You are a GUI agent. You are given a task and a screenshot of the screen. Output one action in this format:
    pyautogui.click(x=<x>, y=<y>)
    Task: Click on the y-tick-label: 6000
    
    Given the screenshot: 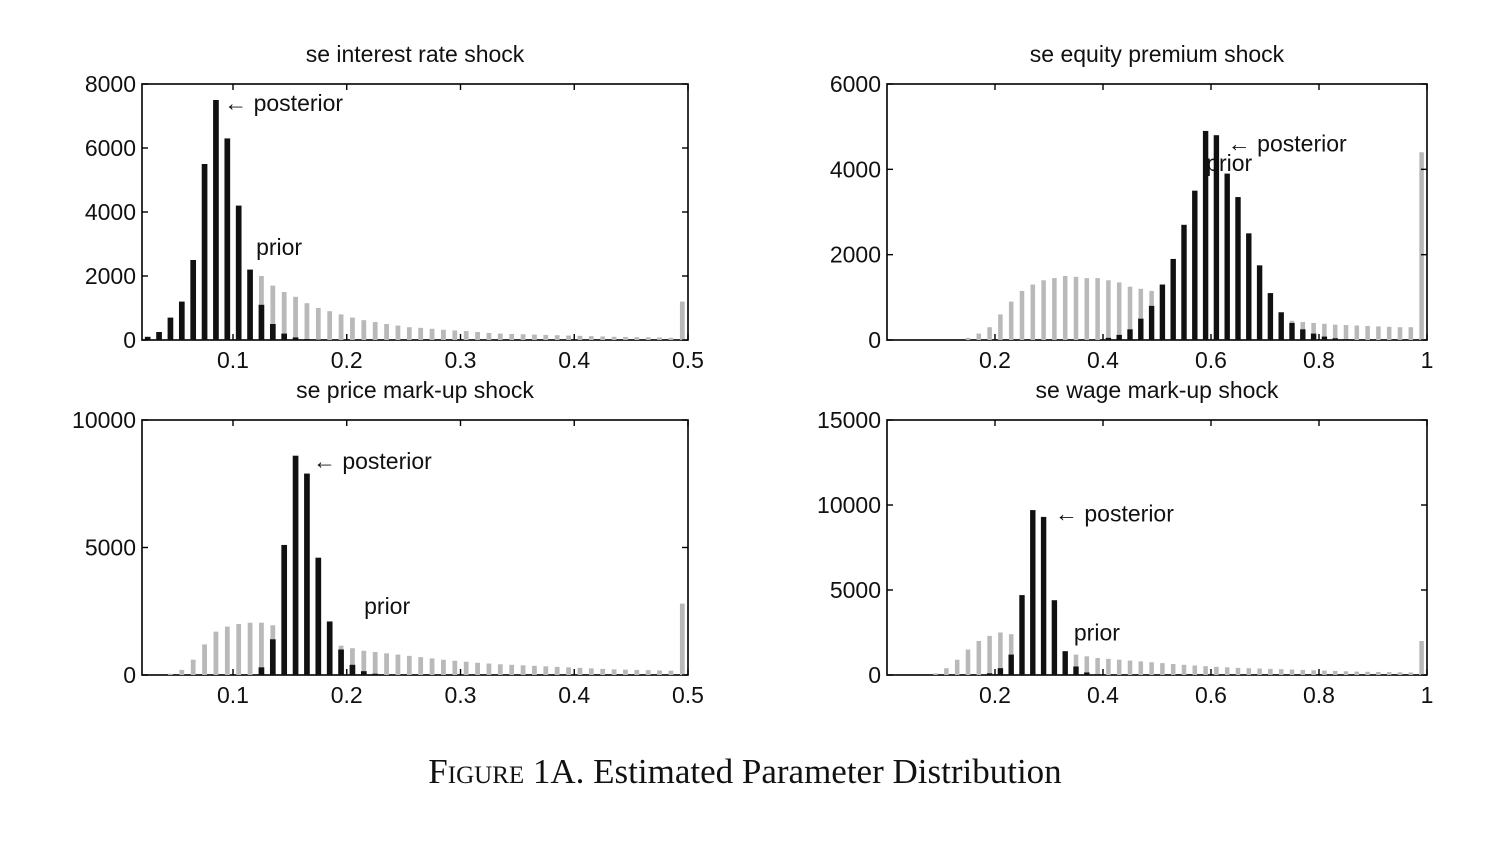 What is the action you would take?
    pyautogui.click(x=855, y=84)
    